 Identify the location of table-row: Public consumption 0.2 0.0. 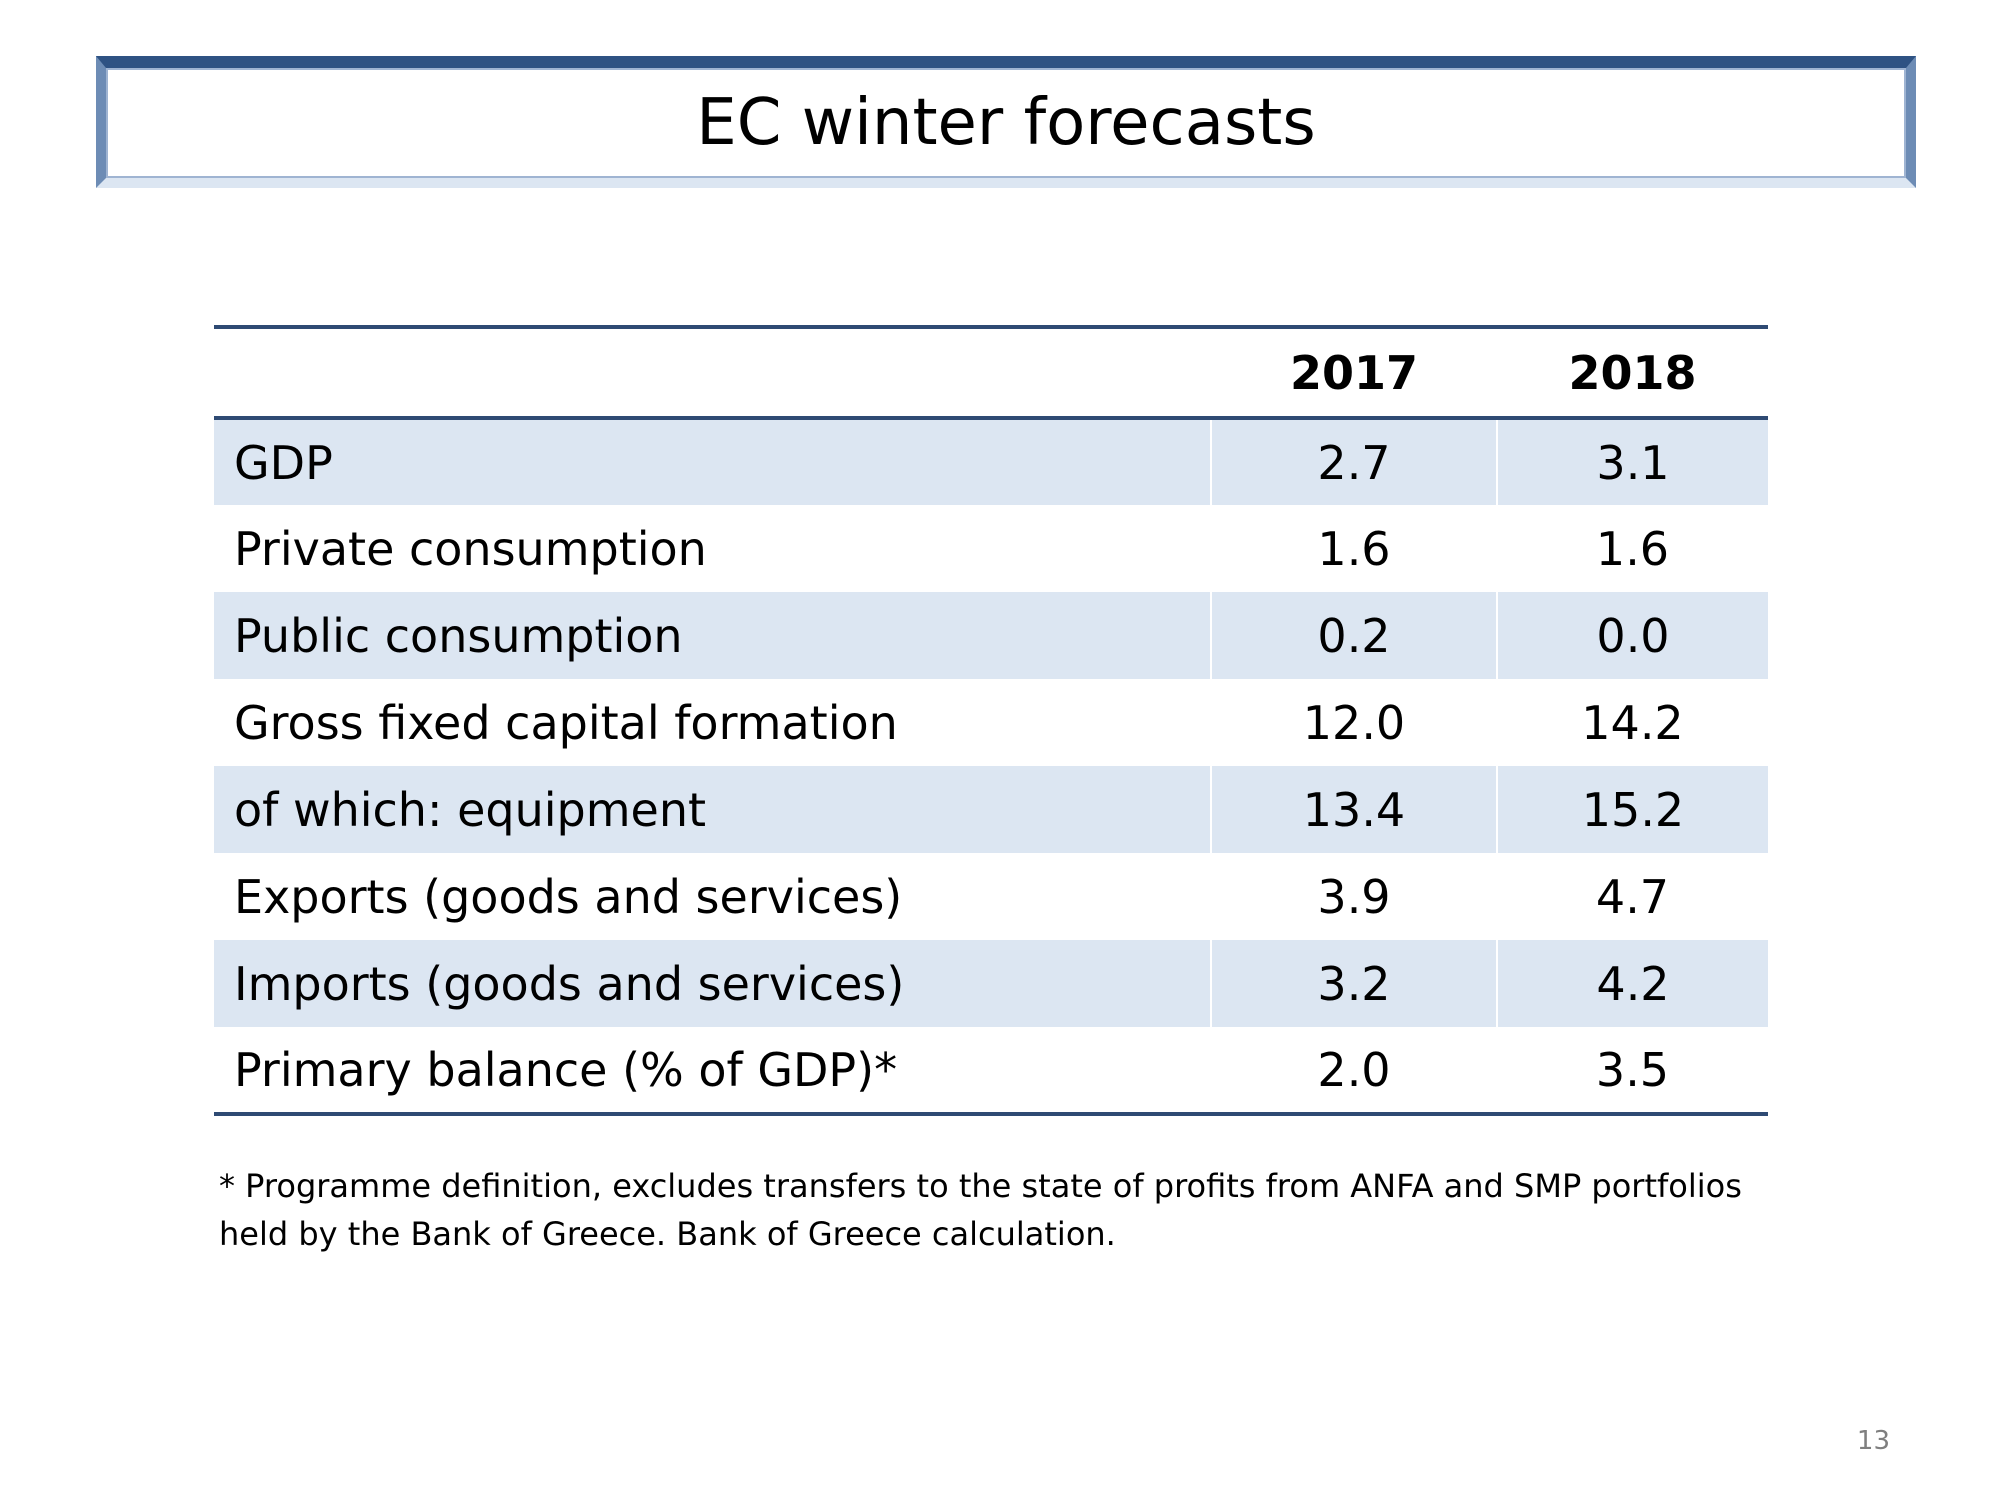
(991, 635).